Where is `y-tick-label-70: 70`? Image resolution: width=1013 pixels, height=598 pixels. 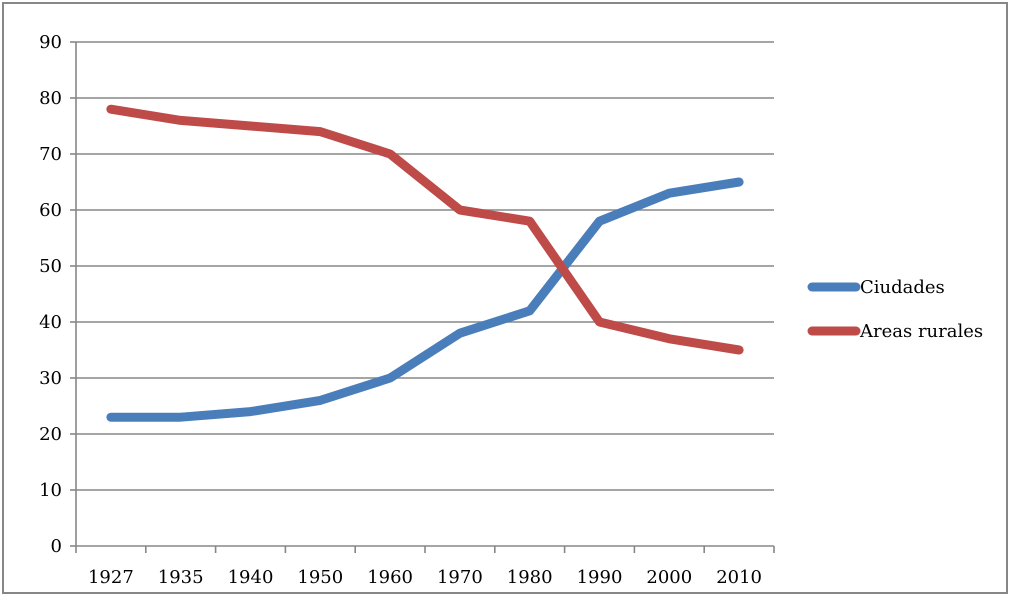
y-tick-label-70: 70 is located at coordinates (50, 154).